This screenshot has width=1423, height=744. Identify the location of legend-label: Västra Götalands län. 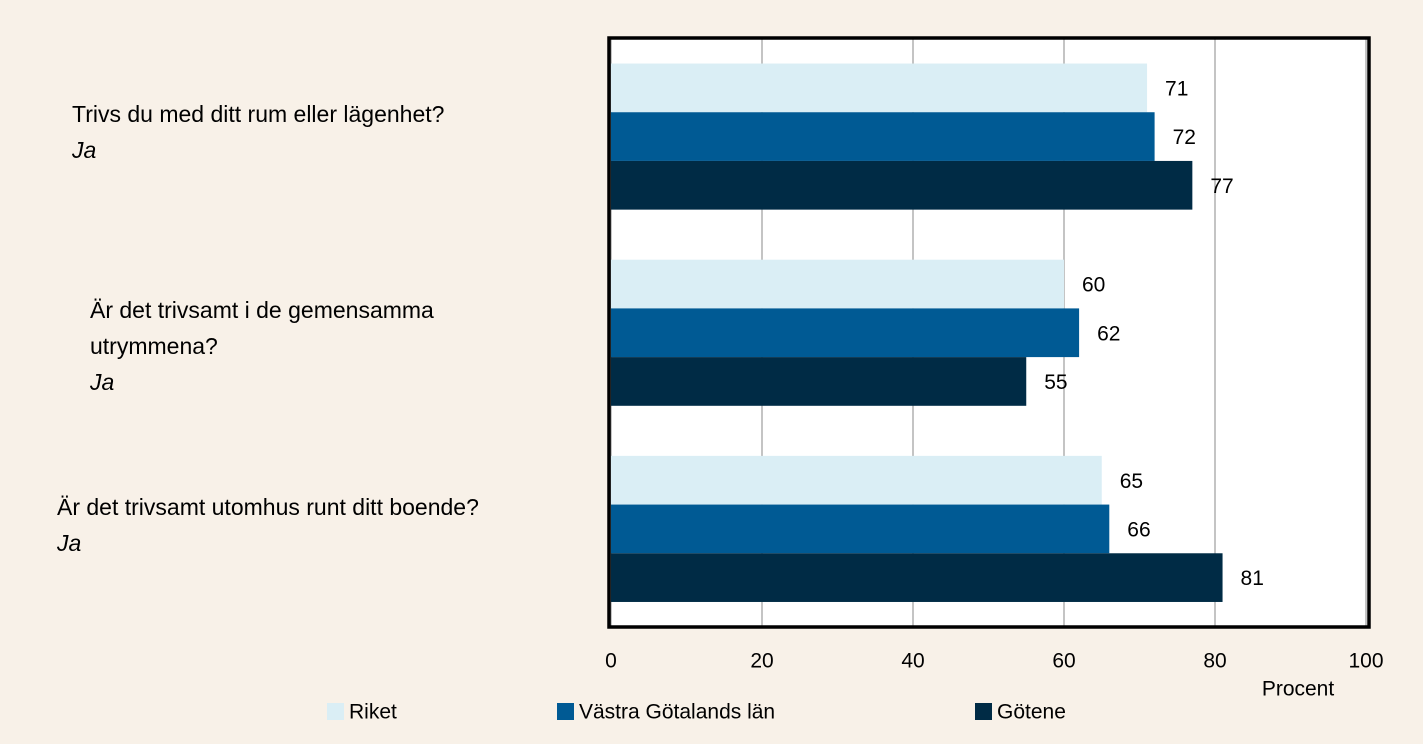
(677, 712).